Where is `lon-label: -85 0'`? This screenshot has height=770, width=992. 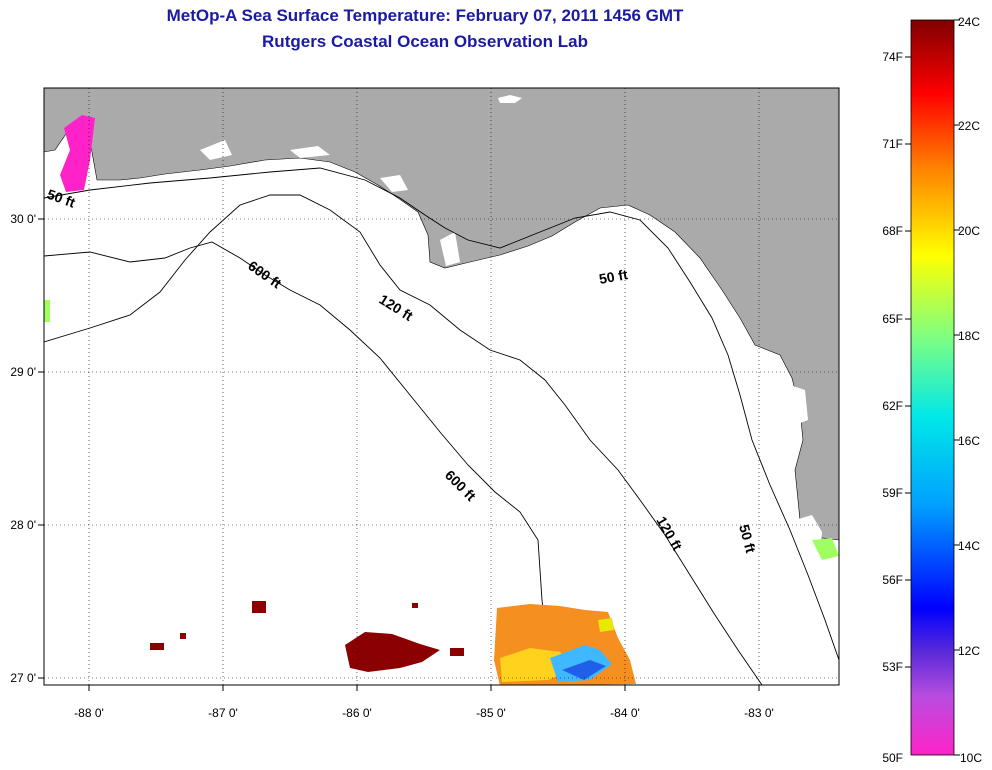
lon-label: -85 0' is located at coordinates (491, 713).